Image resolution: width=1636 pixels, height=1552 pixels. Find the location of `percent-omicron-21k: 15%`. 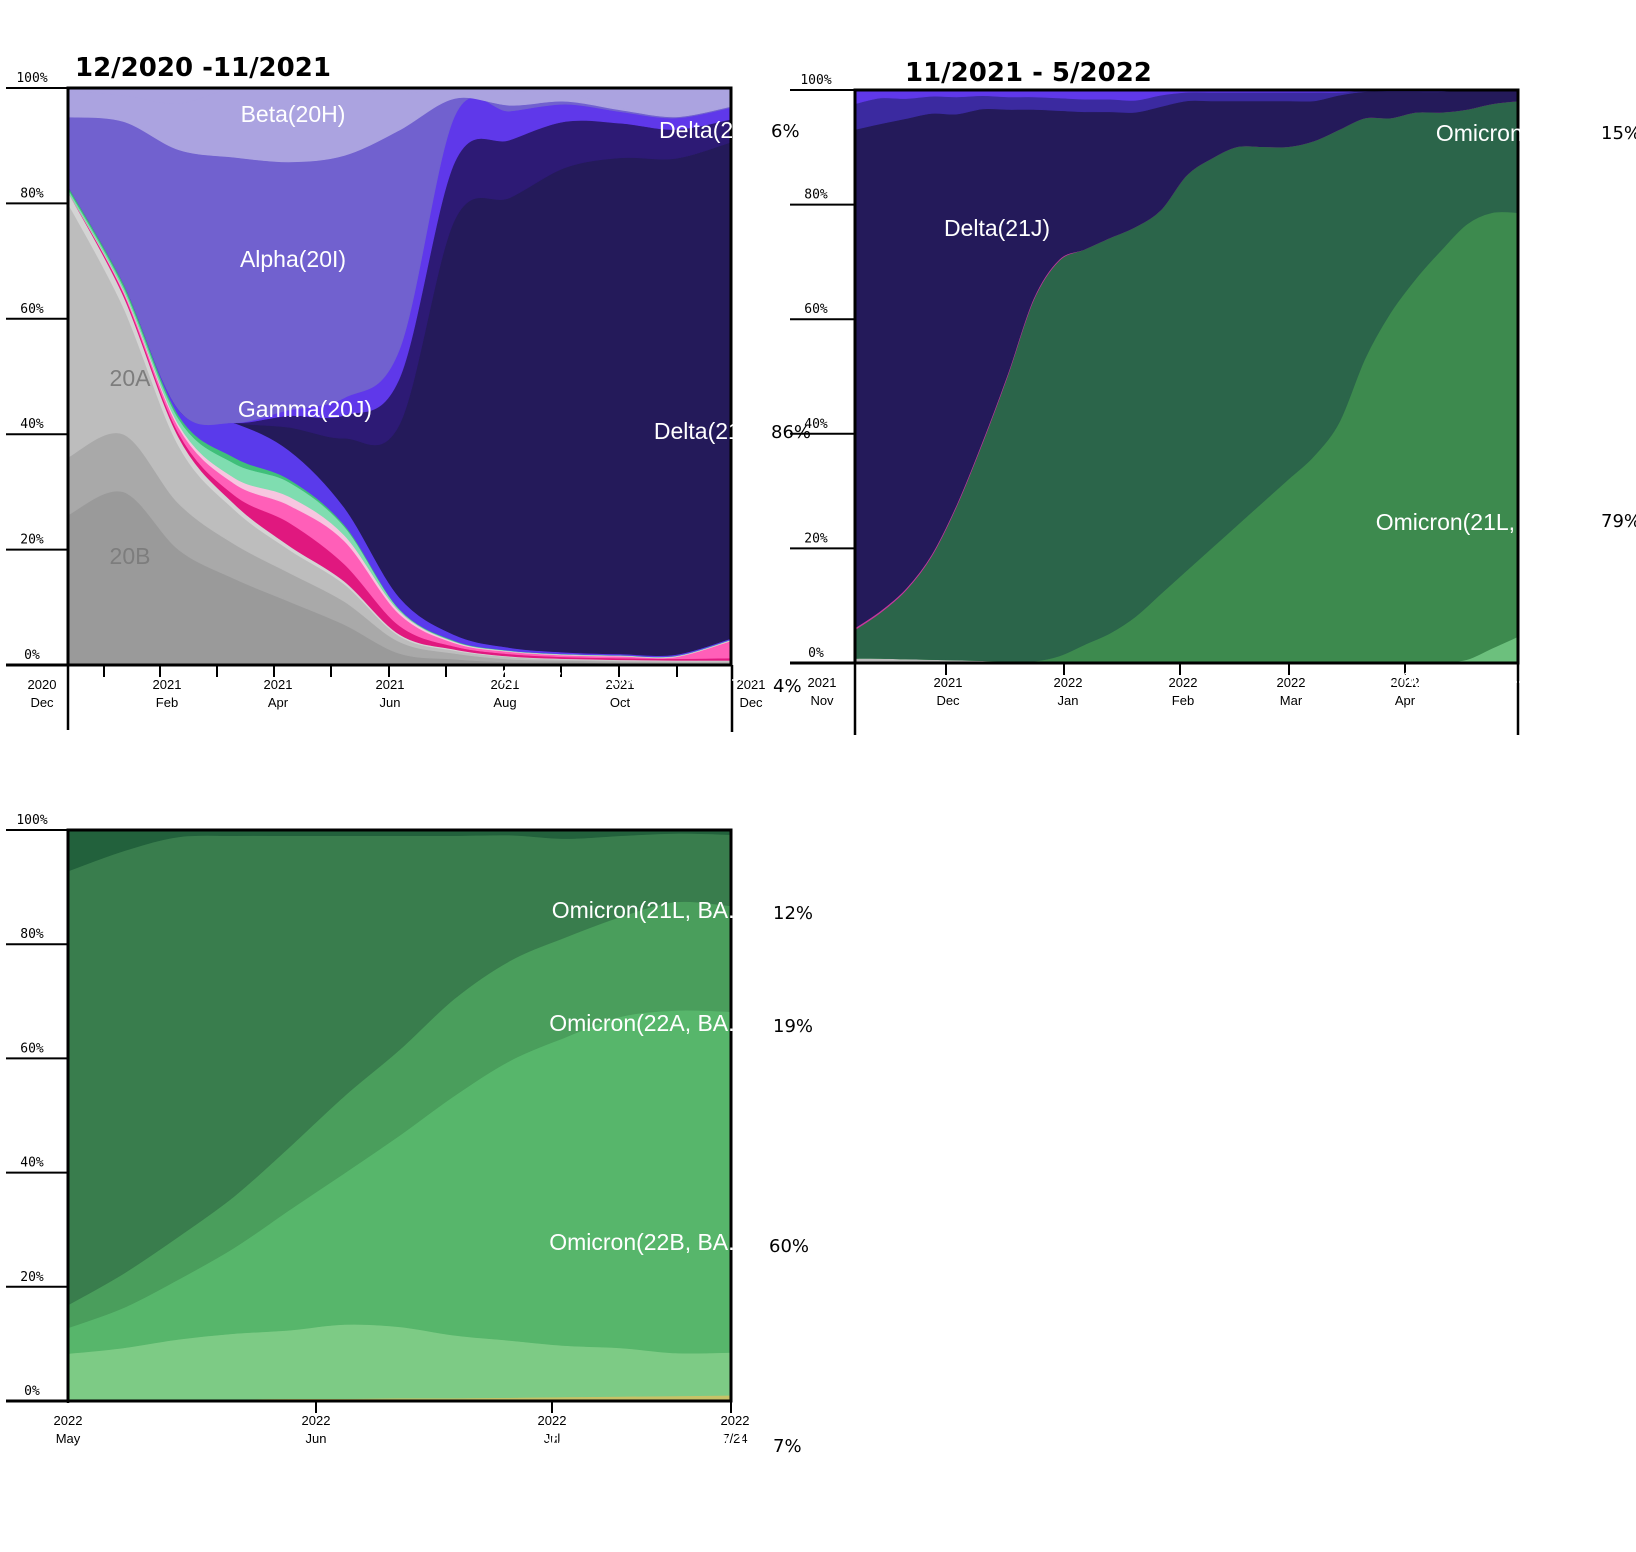

percent-omicron-21k: 15% is located at coordinates (1618, 133).